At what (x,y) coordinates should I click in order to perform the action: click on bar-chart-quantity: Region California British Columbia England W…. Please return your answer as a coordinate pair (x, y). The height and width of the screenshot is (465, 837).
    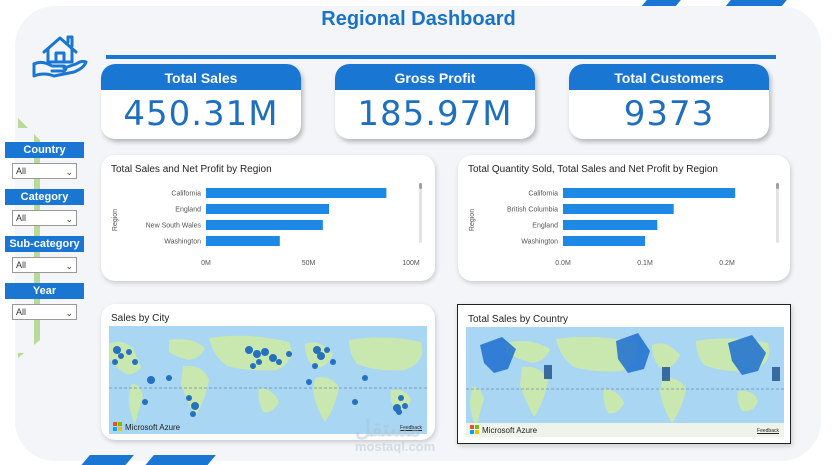
    Looking at the image, I should click on (624, 225).